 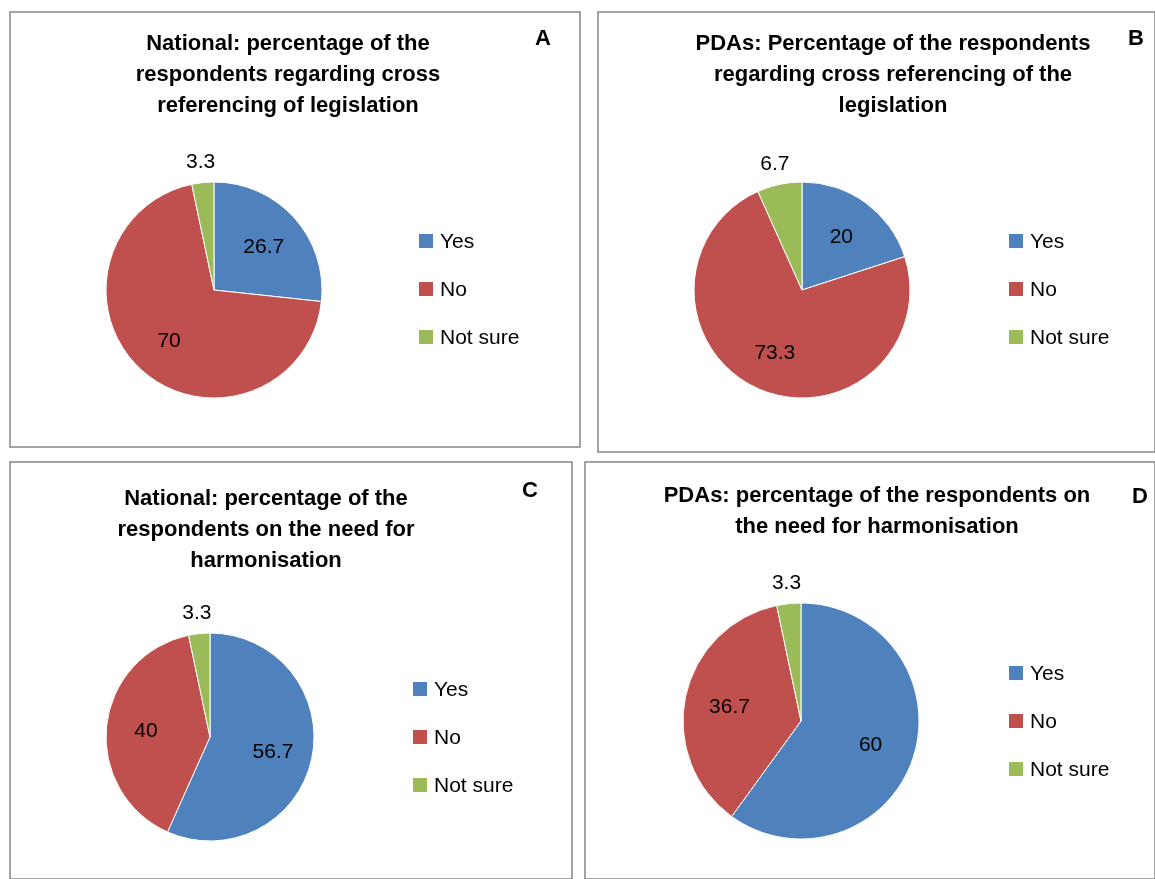 I want to click on data-label: 60, so click(x=870, y=743).